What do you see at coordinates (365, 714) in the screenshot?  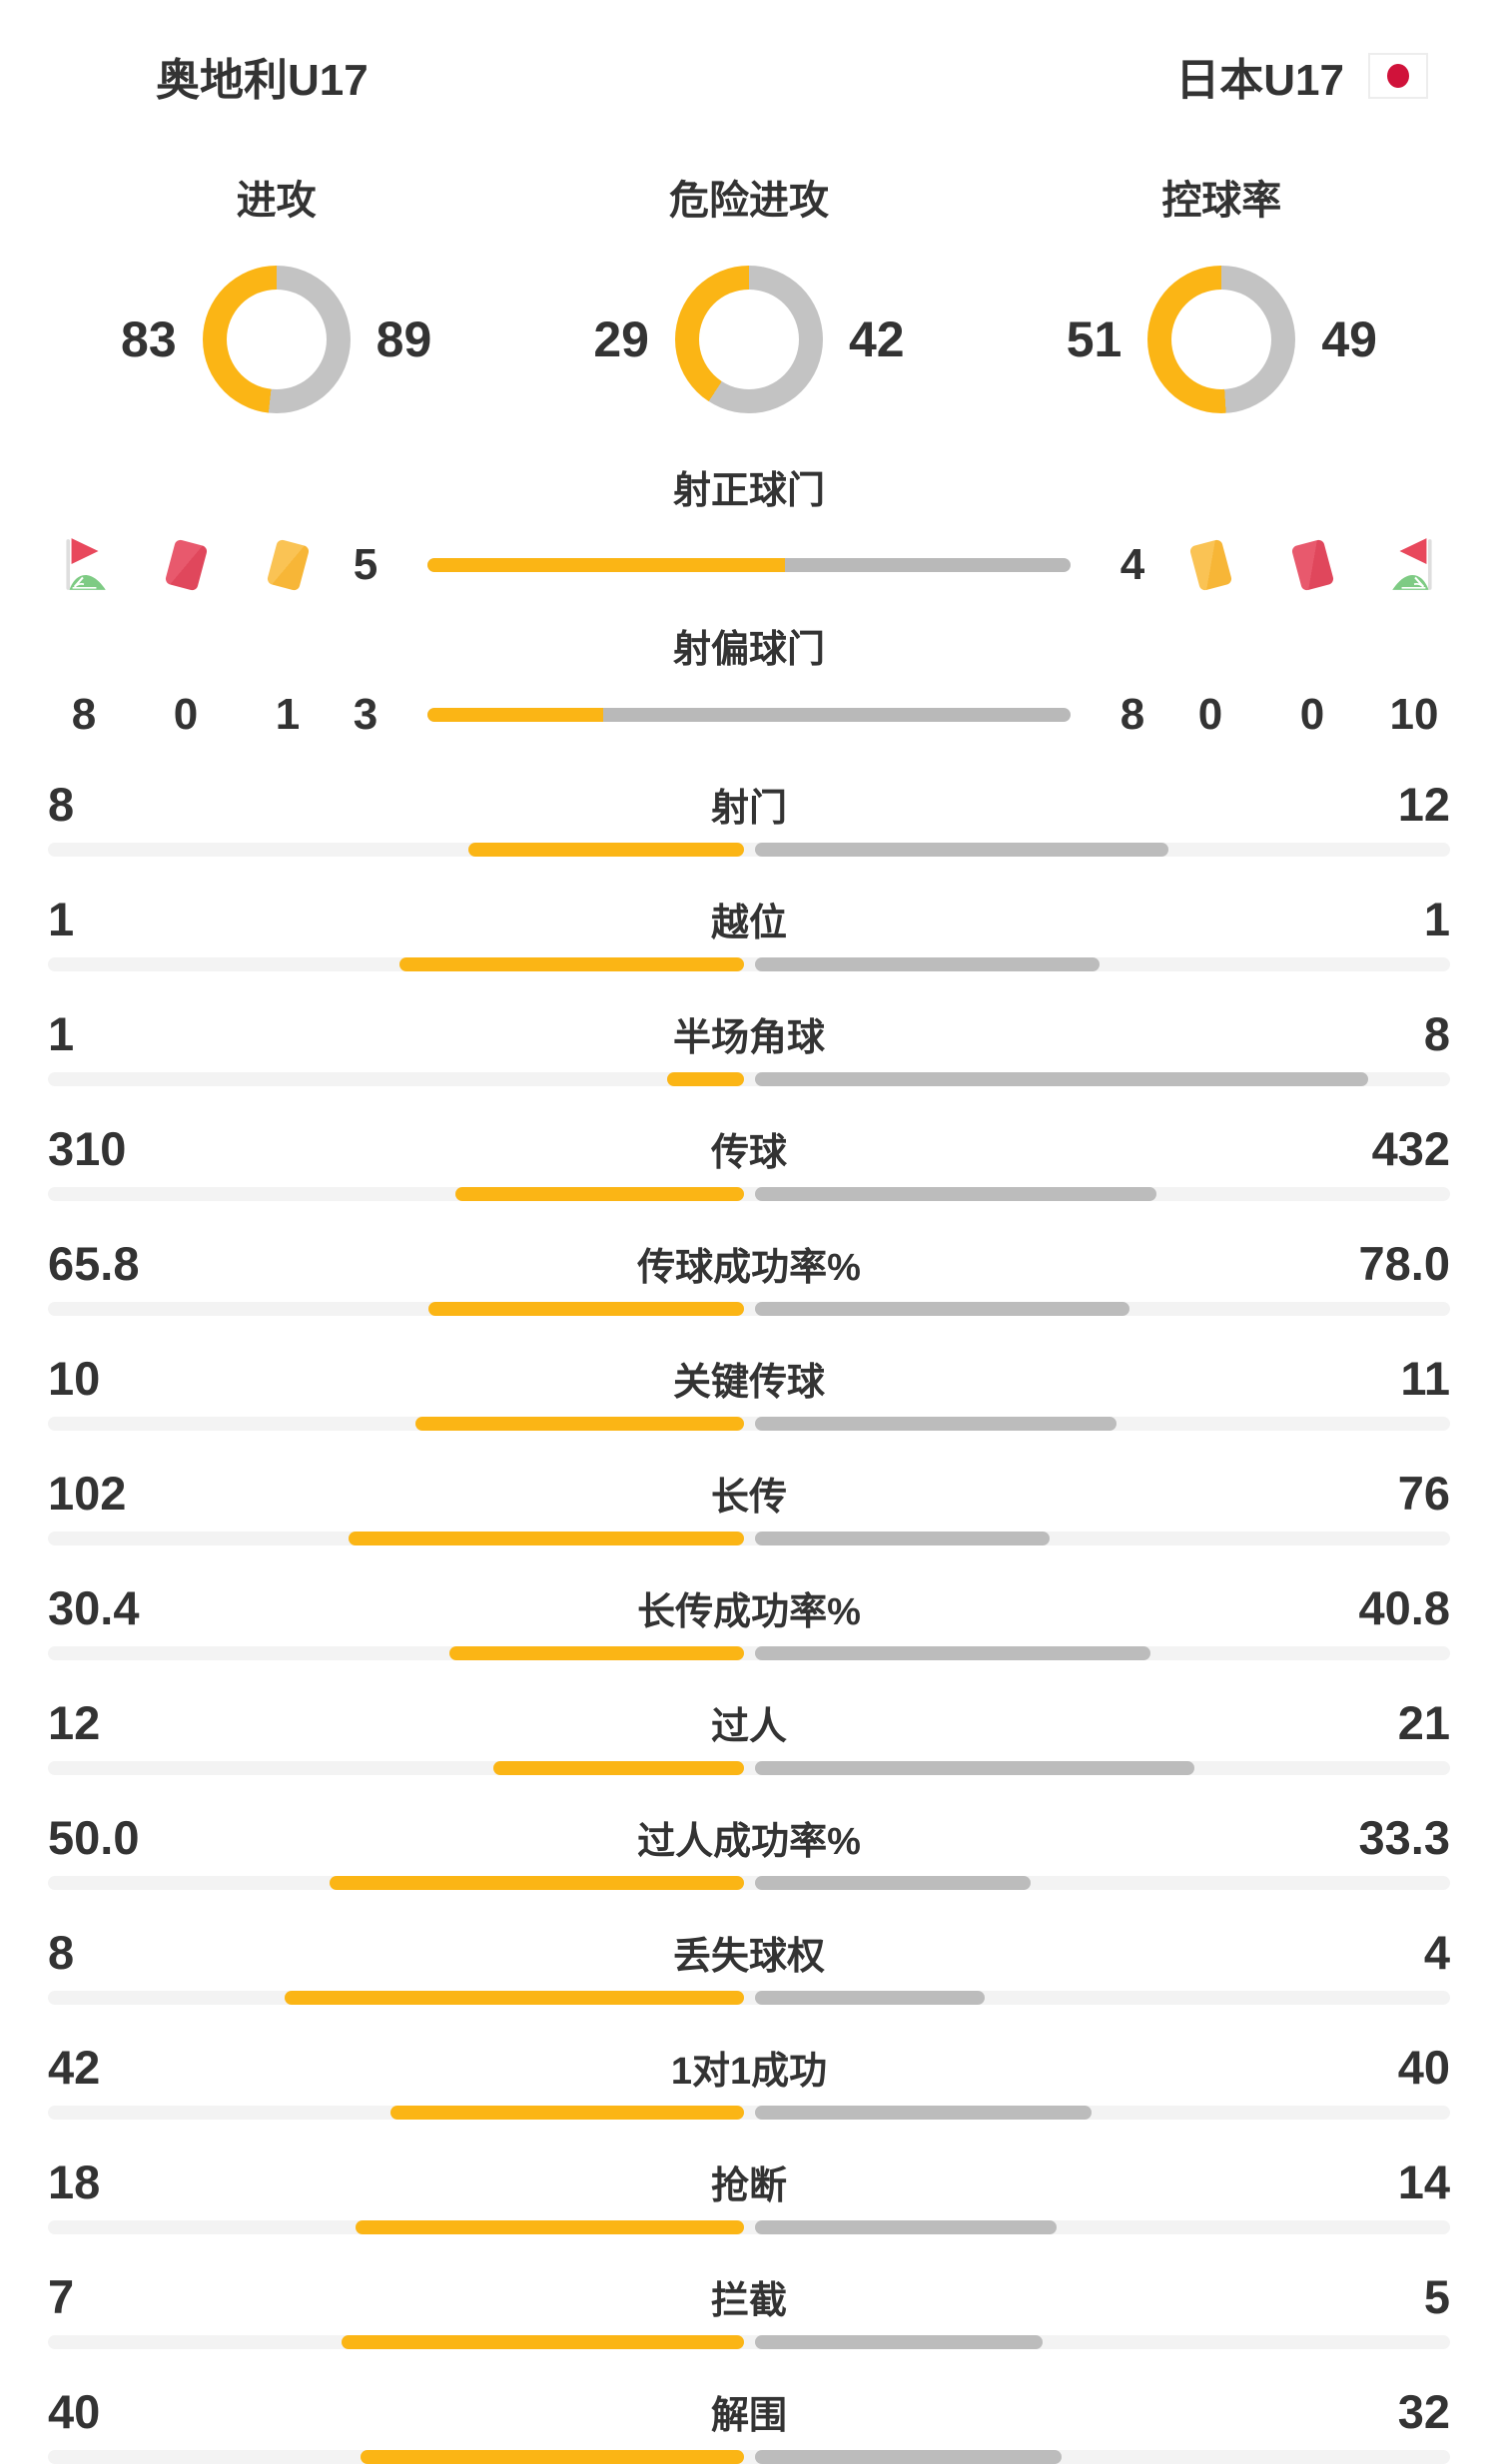 I see `home-shots-off-target: 3` at bounding box center [365, 714].